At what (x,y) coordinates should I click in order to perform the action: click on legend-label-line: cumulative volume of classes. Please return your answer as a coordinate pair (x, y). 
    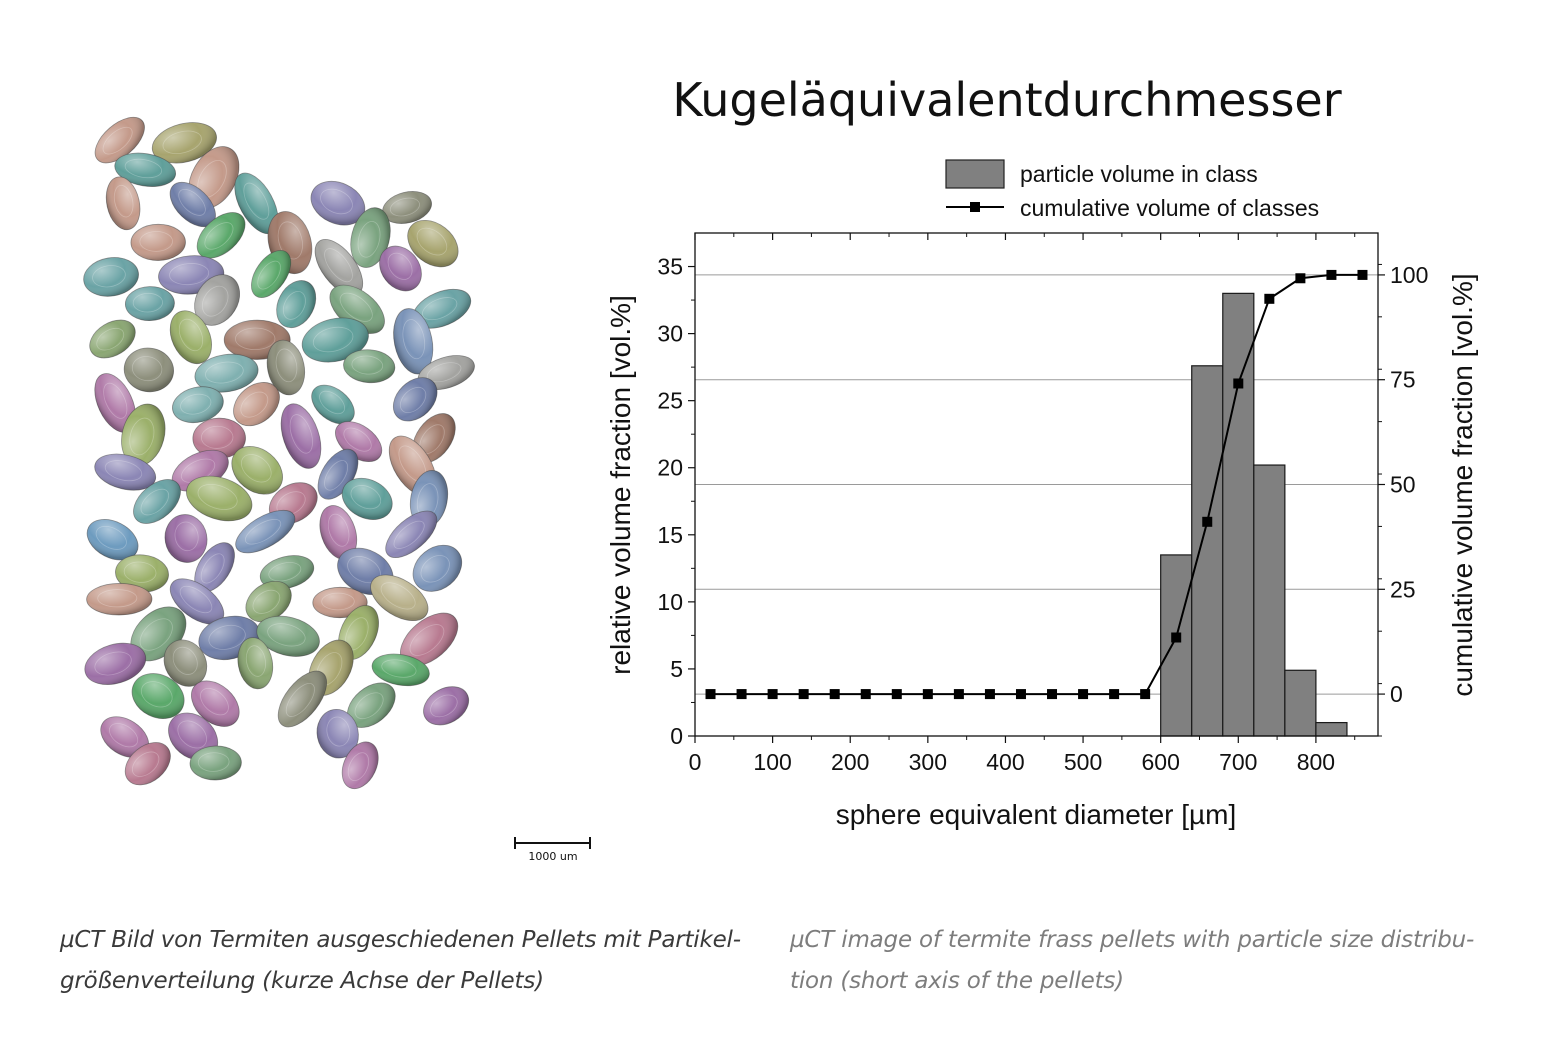
    Looking at the image, I should click on (1169, 208).